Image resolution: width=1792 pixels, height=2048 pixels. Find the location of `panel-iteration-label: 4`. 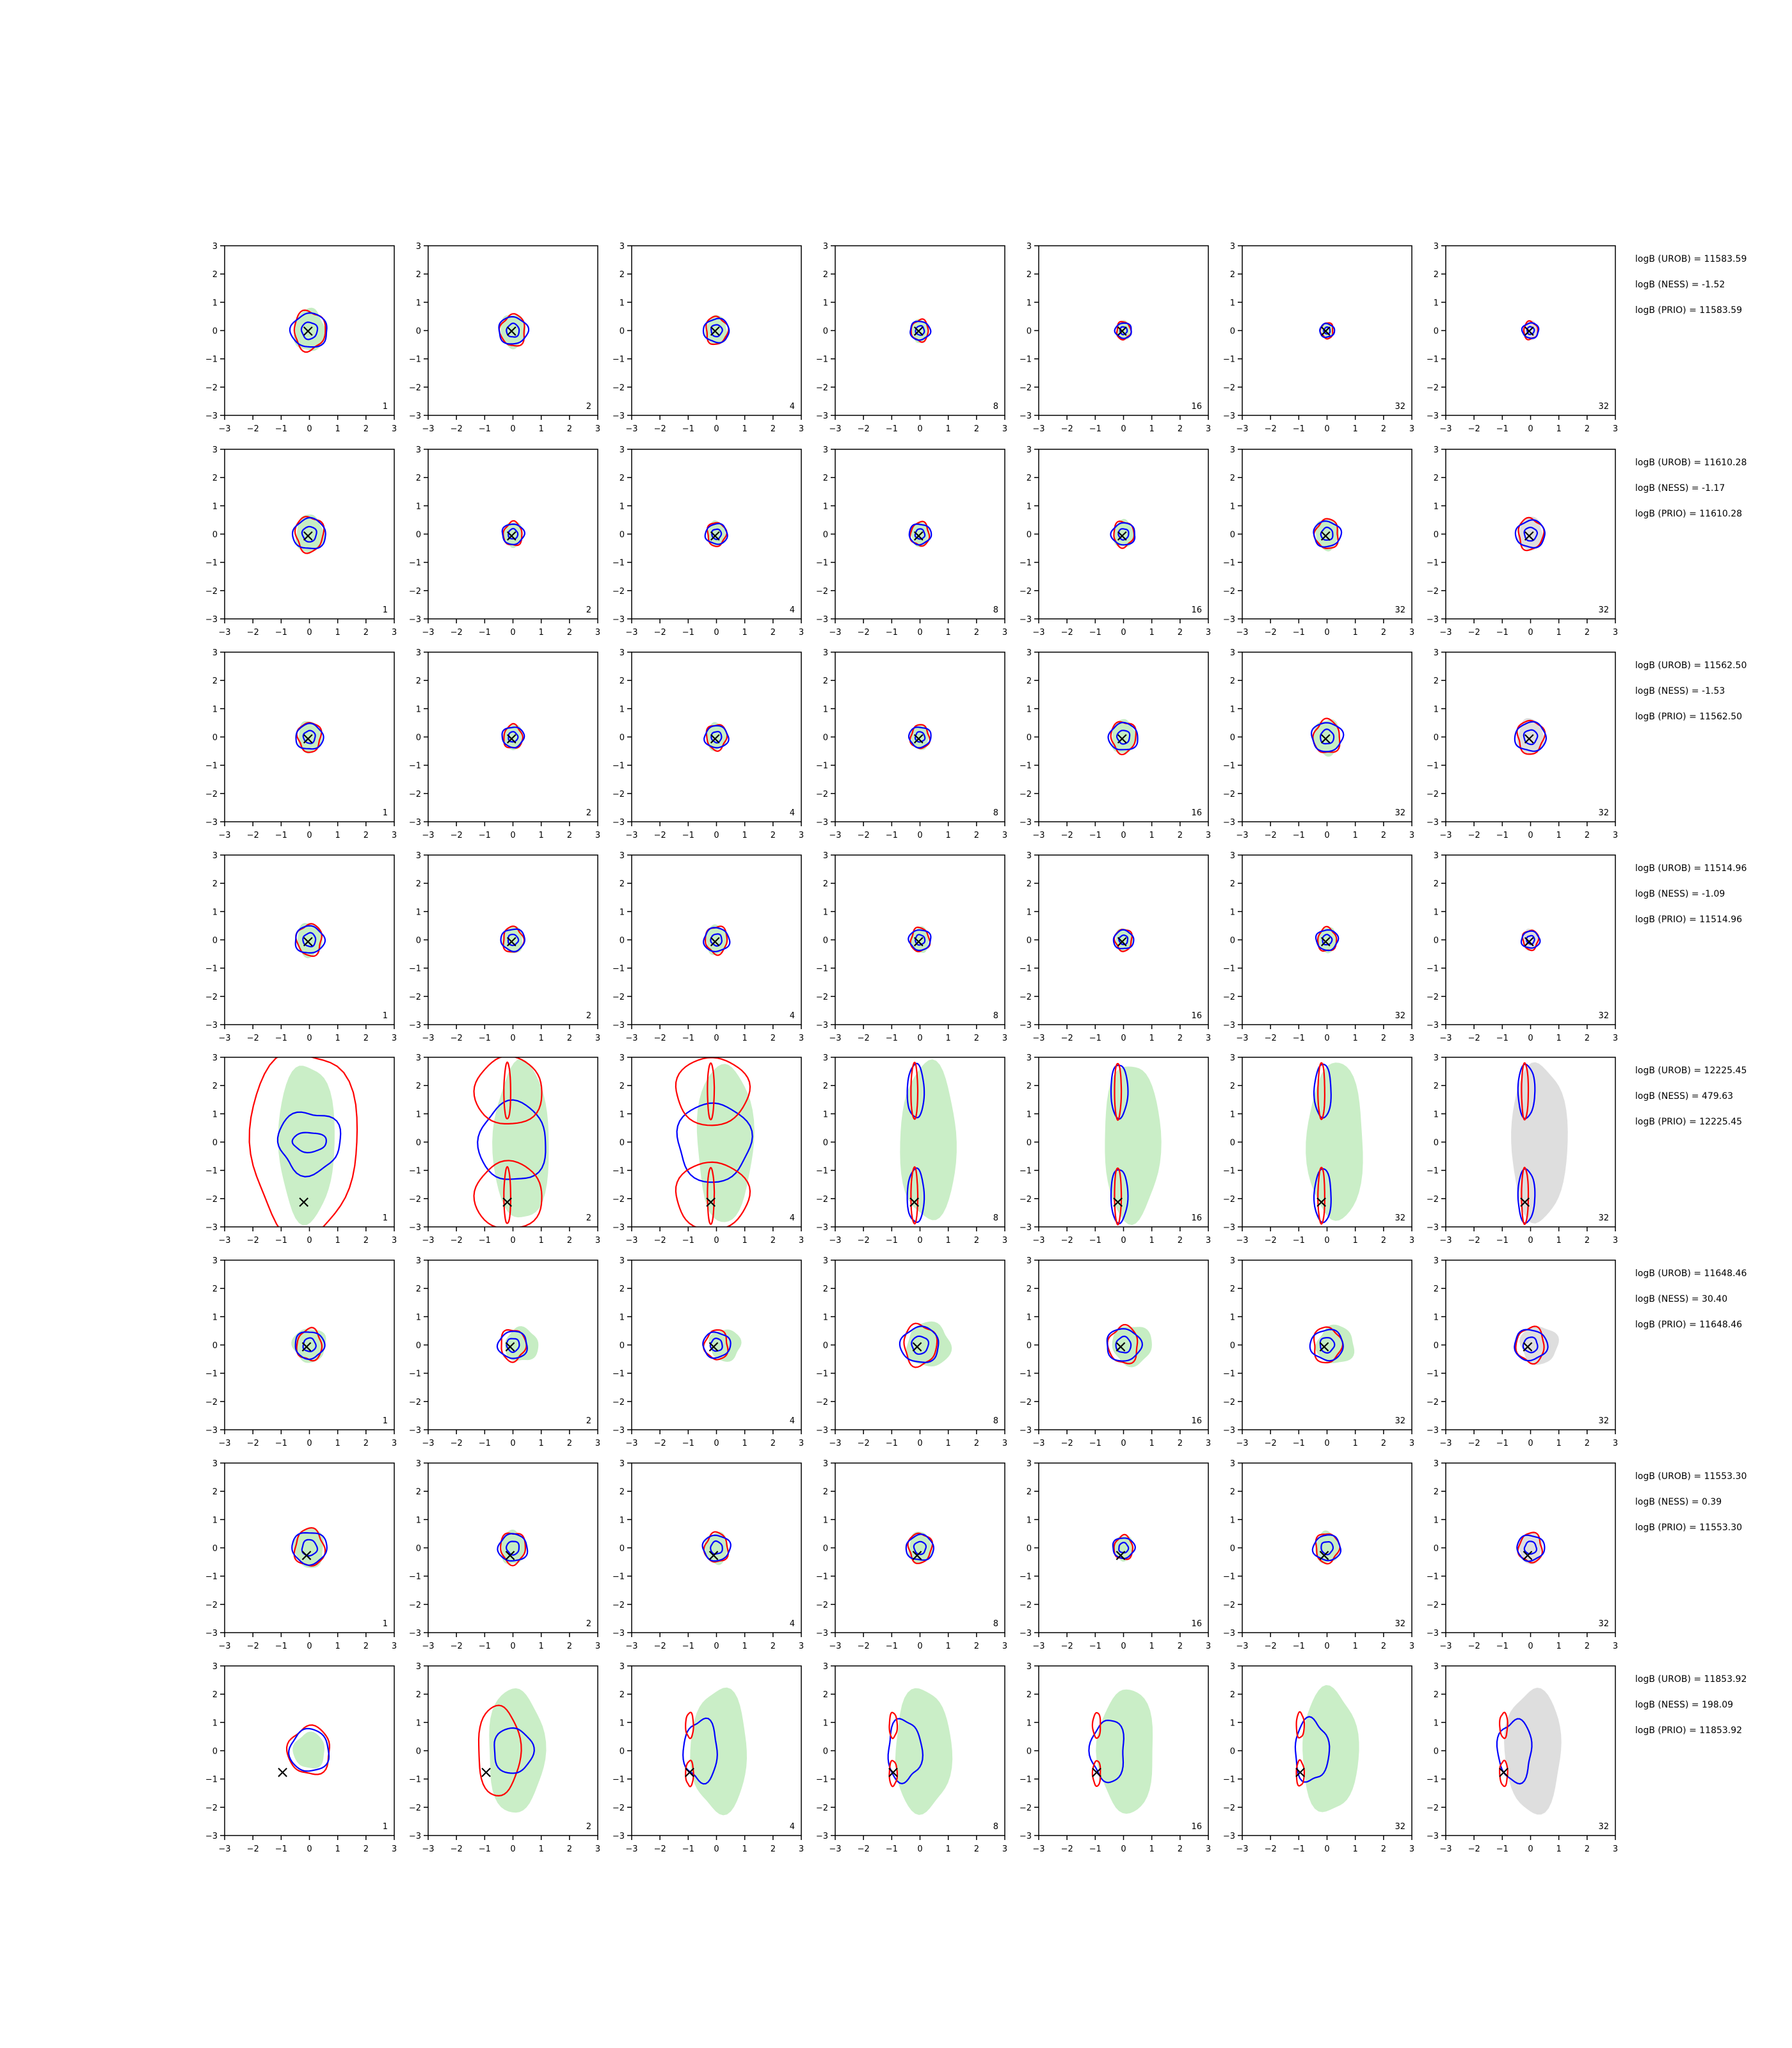

panel-iteration-label: 4 is located at coordinates (792, 1624).